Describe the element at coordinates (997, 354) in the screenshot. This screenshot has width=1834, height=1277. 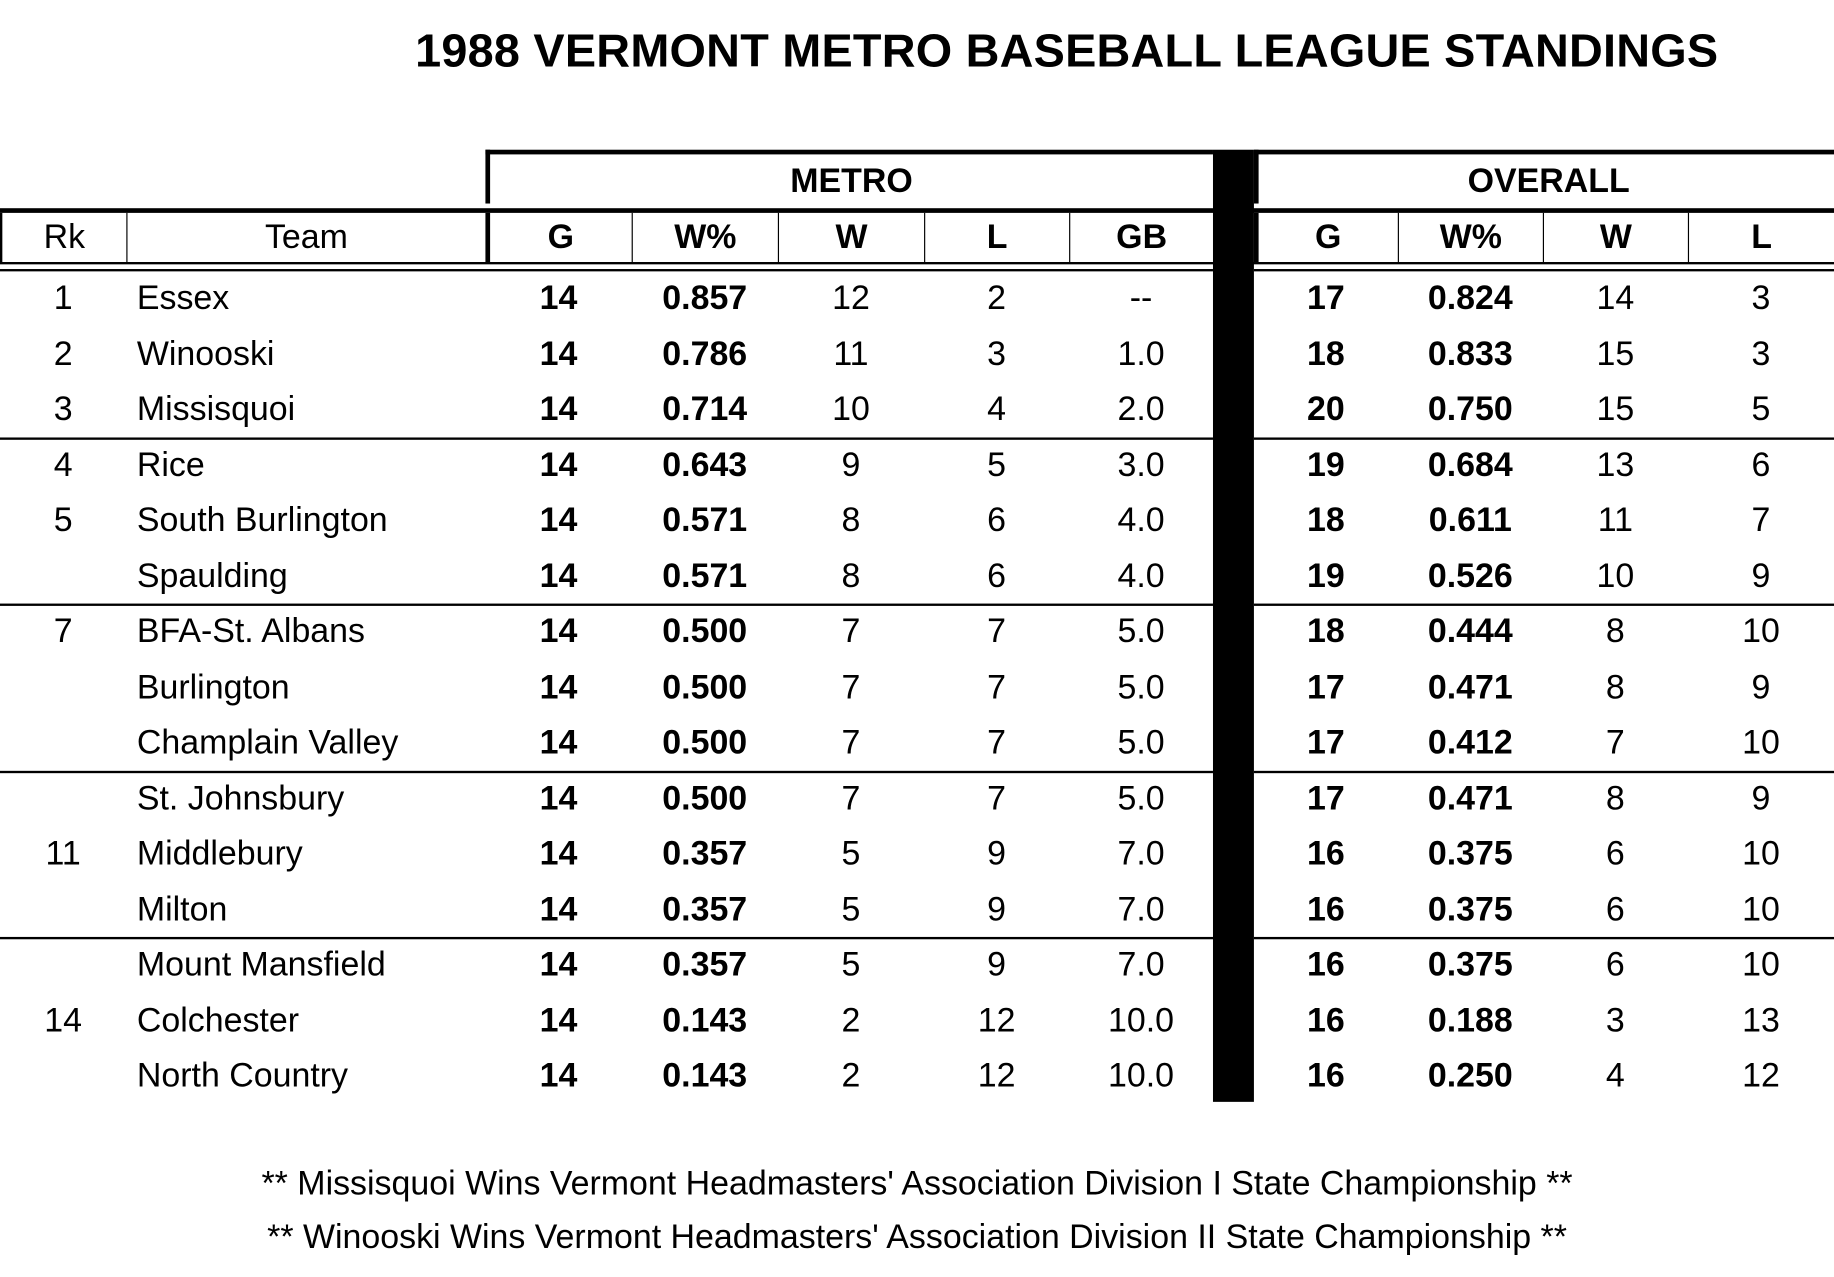
I see `metro-losses-cell: 3` at that location.